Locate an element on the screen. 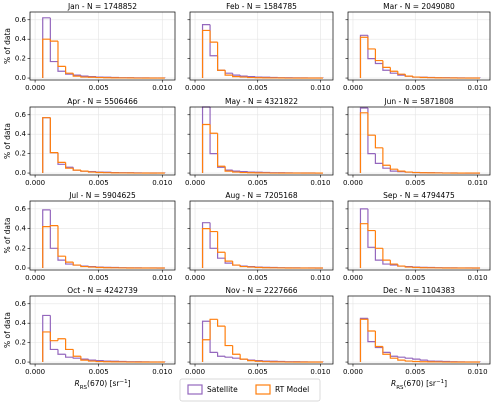 Image resolution: width=500 pixels, height=404 pixels. subplot-title: Feb - N = 1584785 is located at coordinates (261, 6).